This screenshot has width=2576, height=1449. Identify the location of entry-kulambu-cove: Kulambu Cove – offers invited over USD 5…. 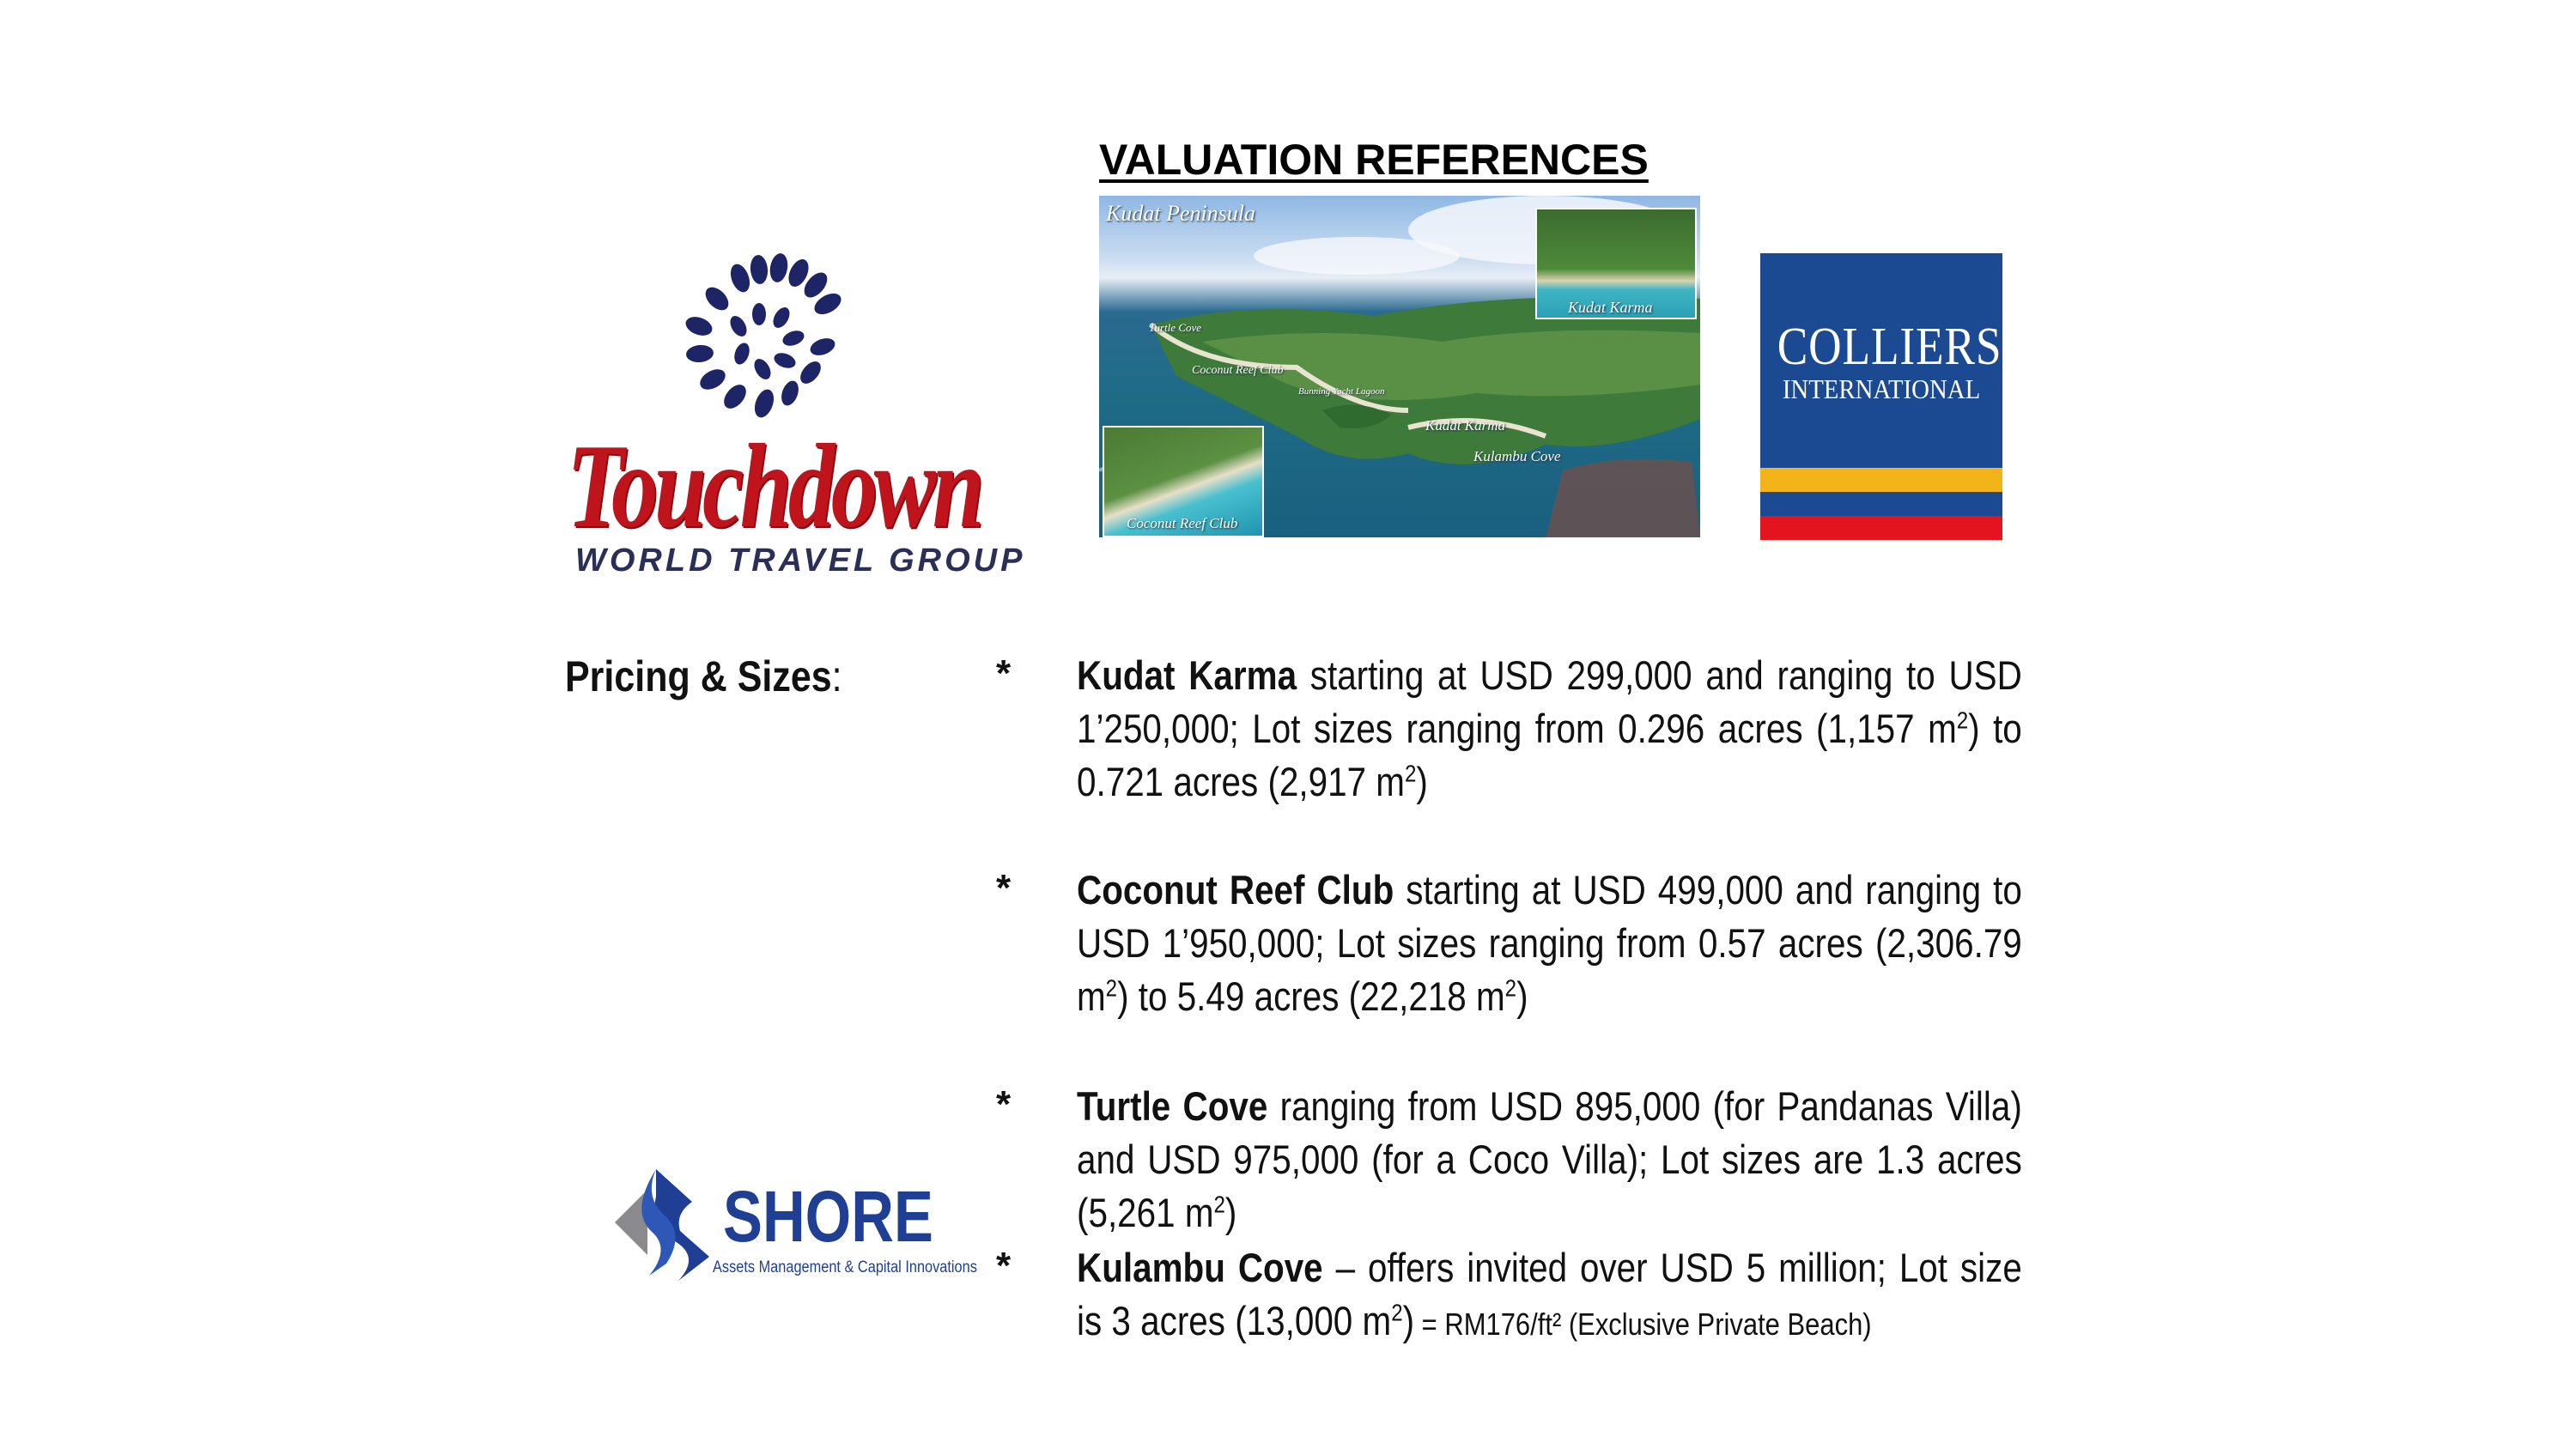
(1550, 1294).